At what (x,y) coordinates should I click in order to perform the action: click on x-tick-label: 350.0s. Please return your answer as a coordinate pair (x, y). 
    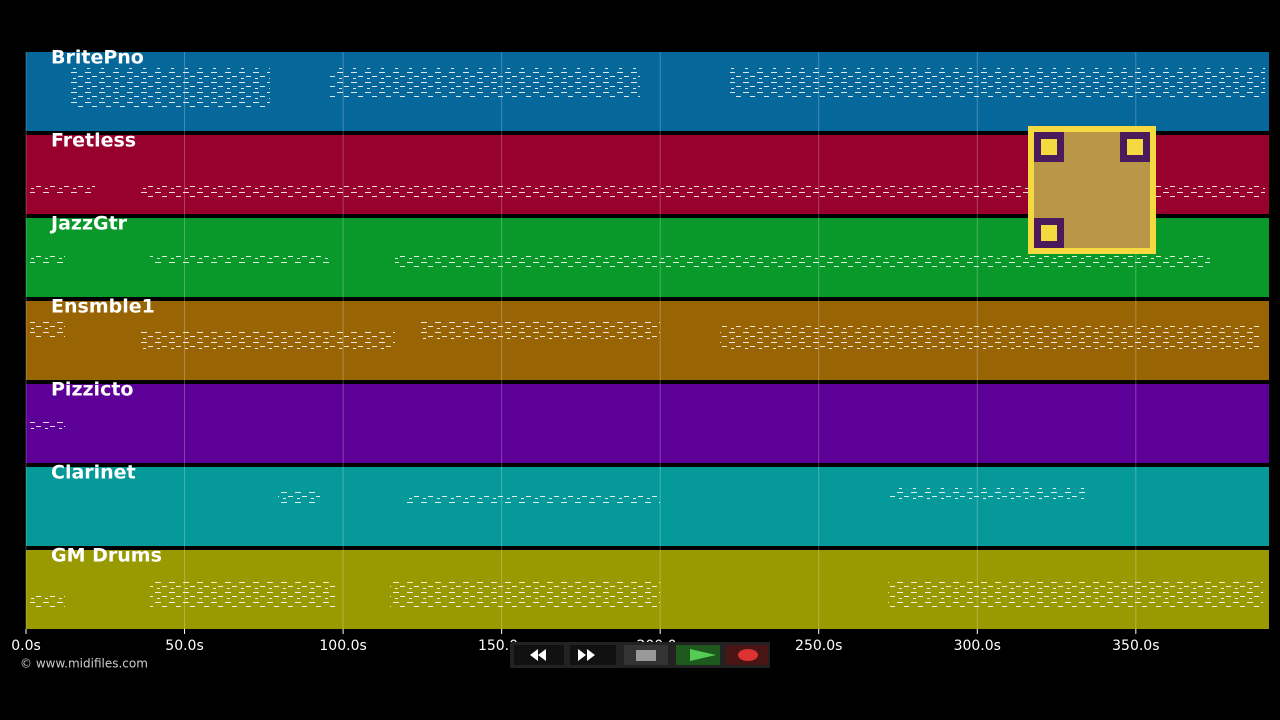
    Looking at the image, I should click on (1135, 646).